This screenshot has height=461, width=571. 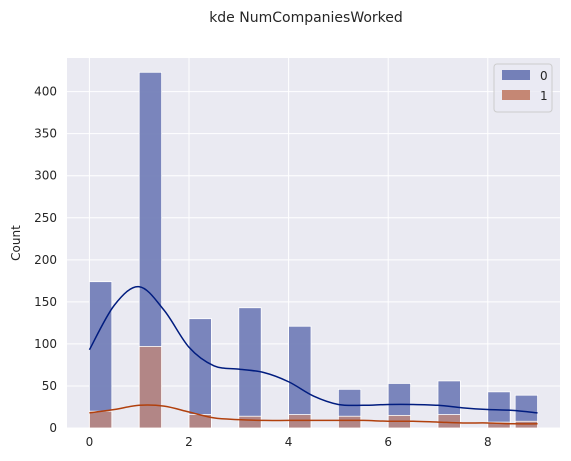 I want to click on x-axis: 0 2 4 6 8, so click(x=289, y=442).